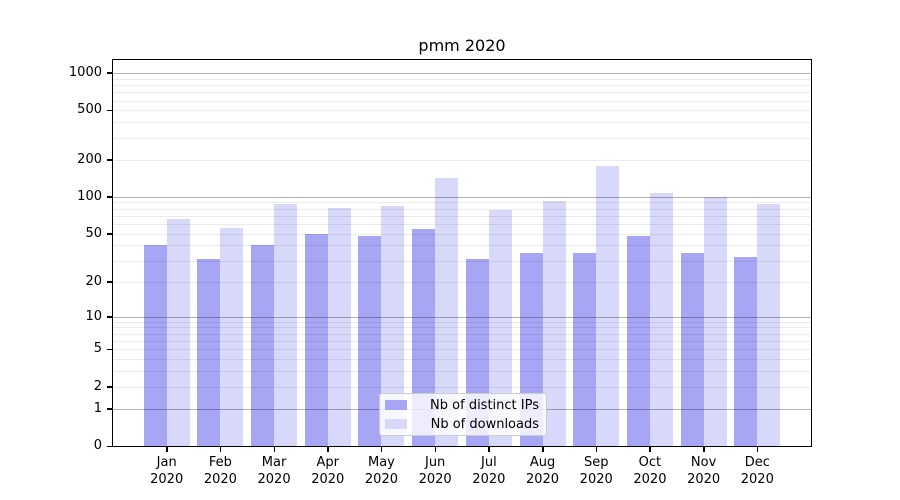  Describe the element at coordinates (484, 424) in the screenshot. I see `legend-label-downloads: Nb of downloads` at that location.